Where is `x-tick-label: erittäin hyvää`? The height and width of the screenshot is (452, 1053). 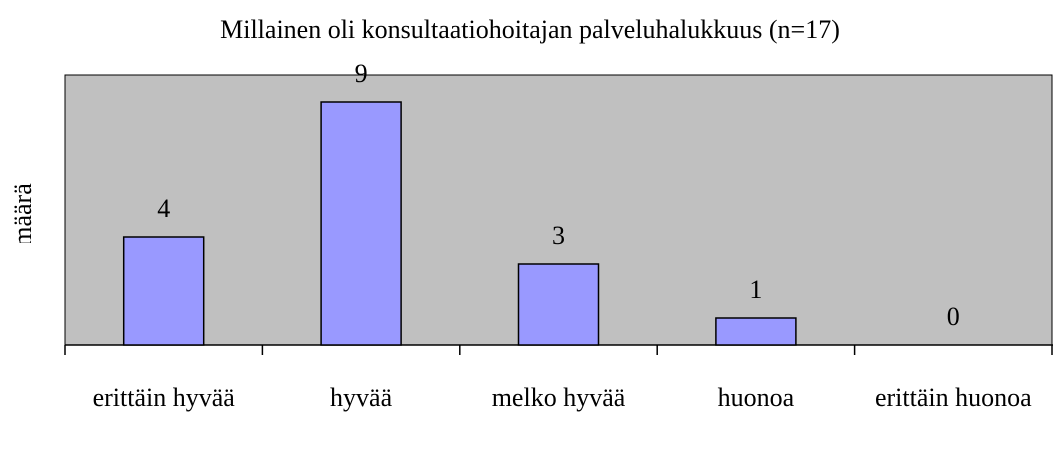
x-tick-label: erittäin hyvää is located at coordinates (164, 397).